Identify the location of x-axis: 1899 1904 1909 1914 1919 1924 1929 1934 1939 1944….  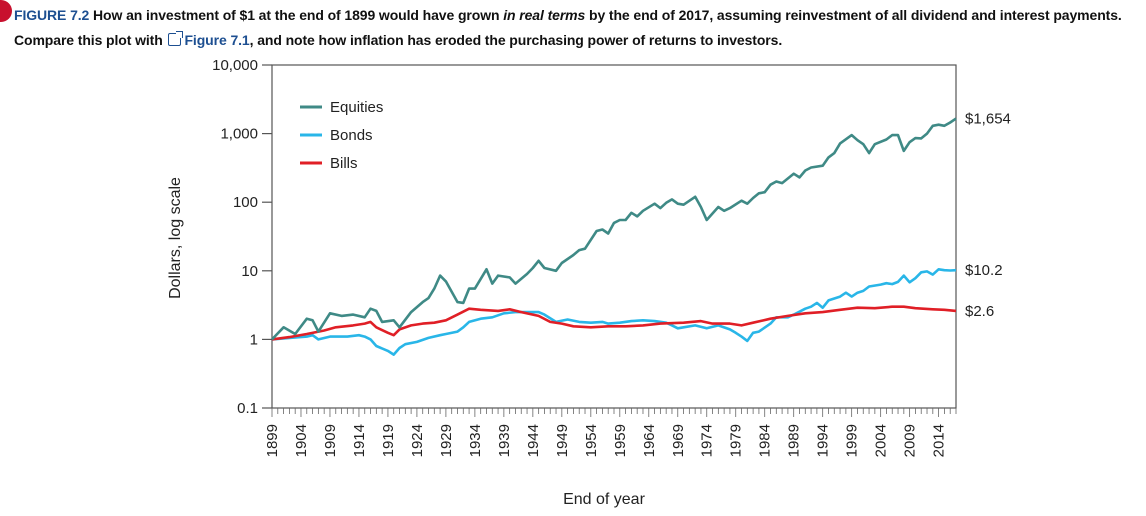
(610, 432).